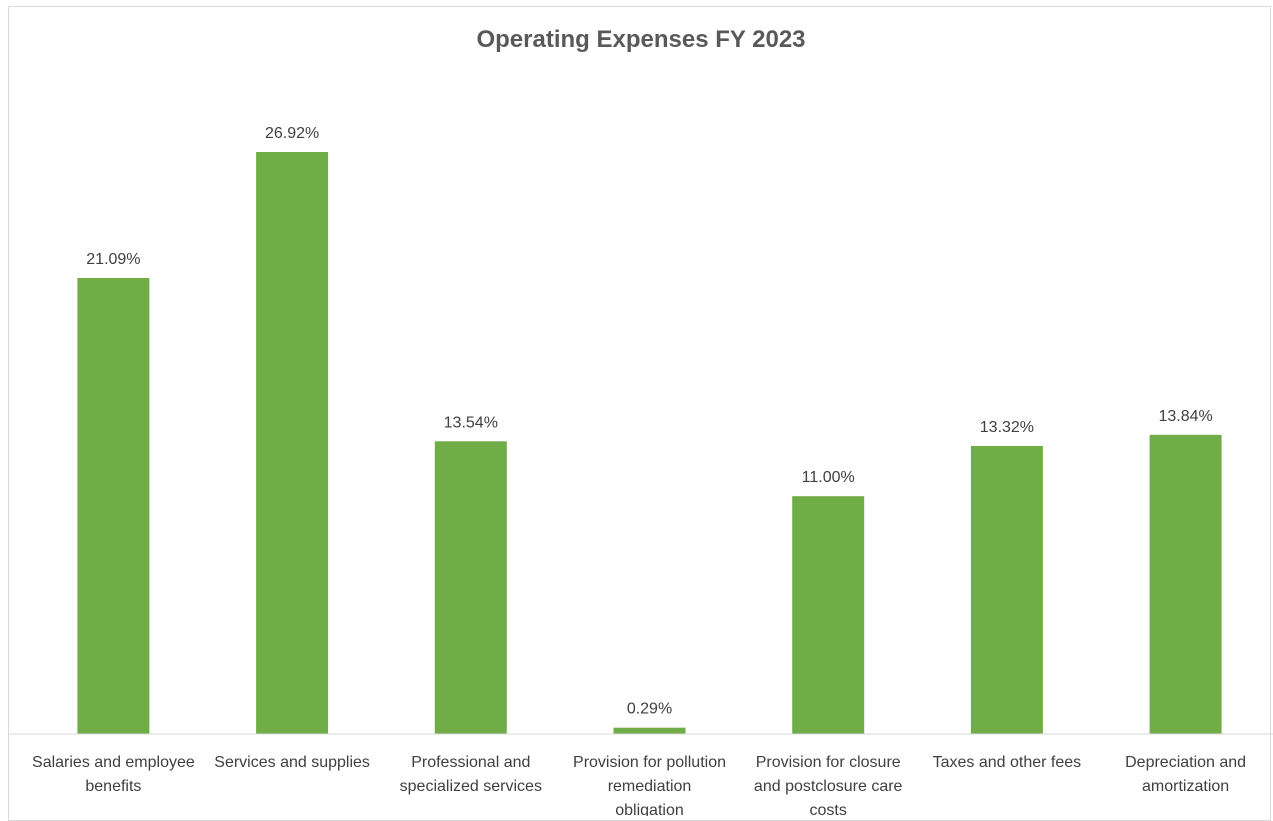 This screenshot has height=821, width=1273. Describe the element at coordinates (113, 259) in the screenshot. I see `data-label-1: 21.09%` at that location.